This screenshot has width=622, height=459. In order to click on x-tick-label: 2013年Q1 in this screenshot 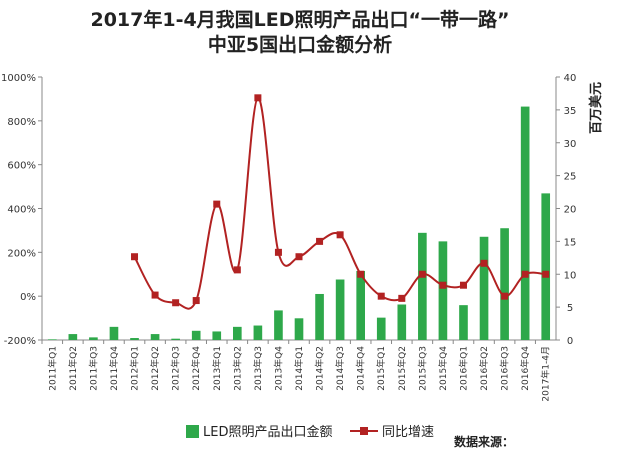, I will do `click(217, 368)`.